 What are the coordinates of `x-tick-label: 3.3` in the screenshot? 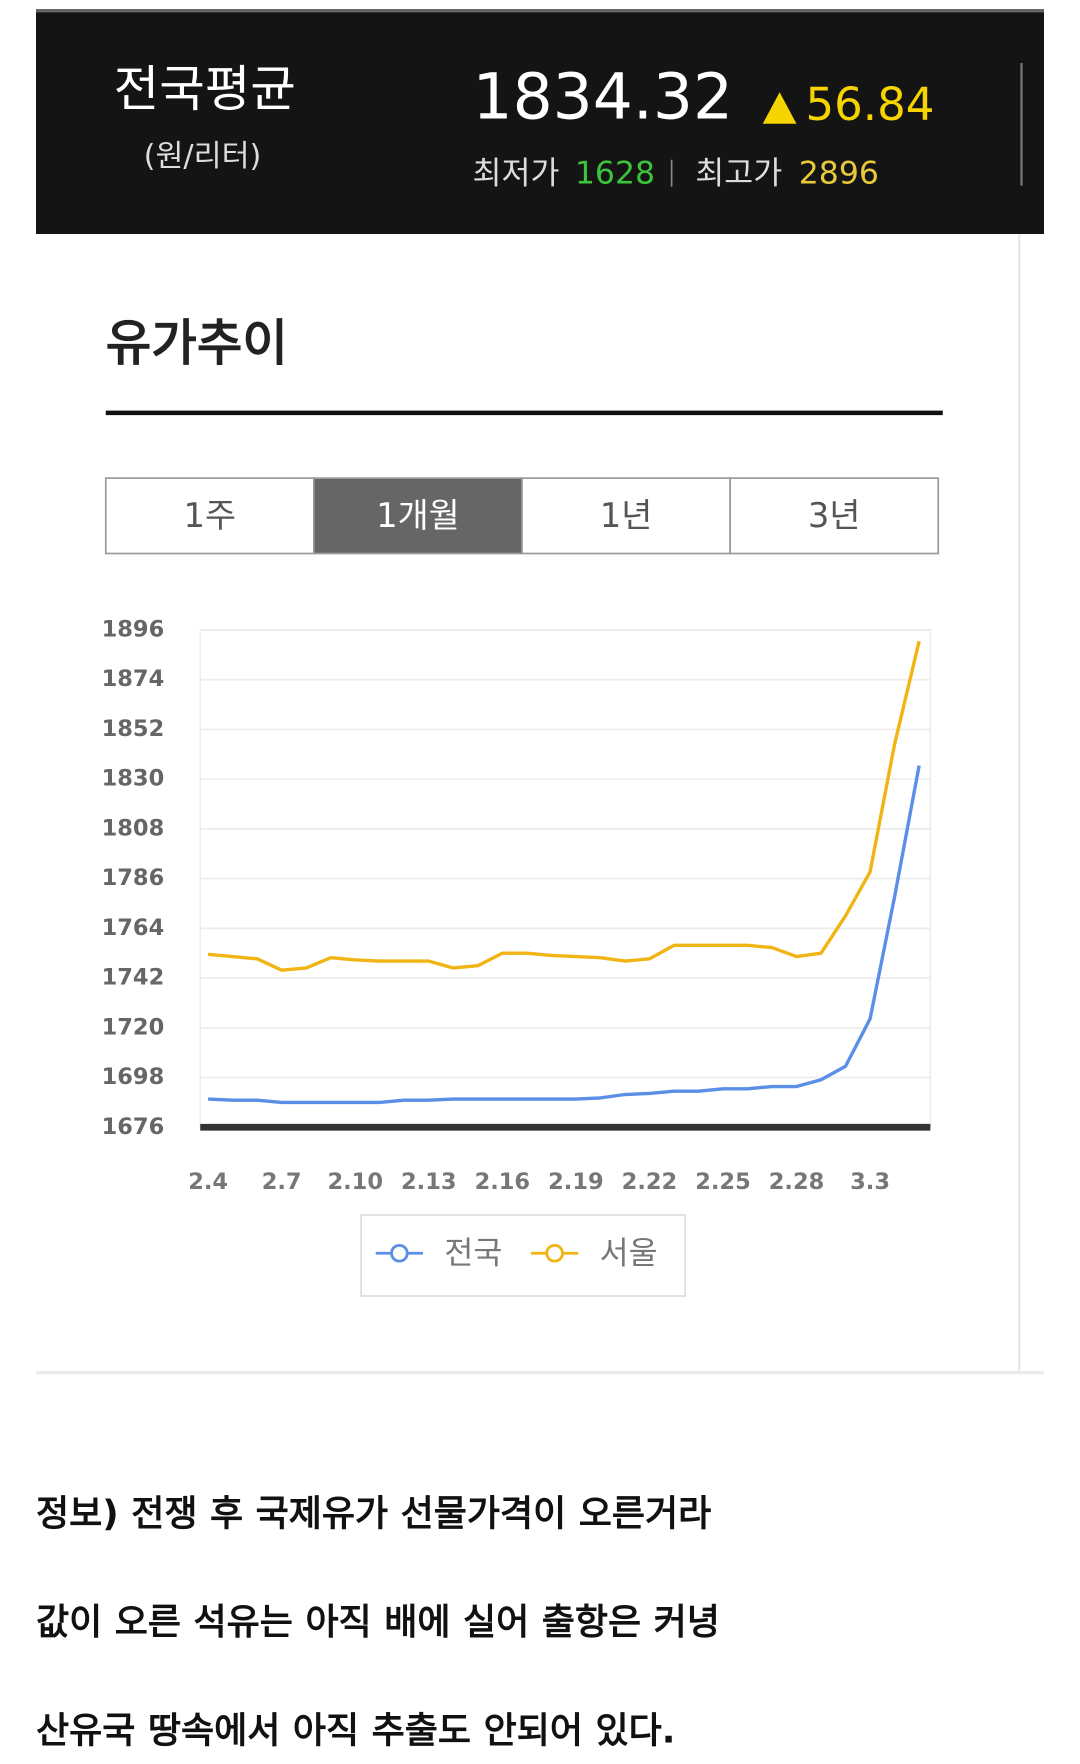 It's located at (870, 1182).